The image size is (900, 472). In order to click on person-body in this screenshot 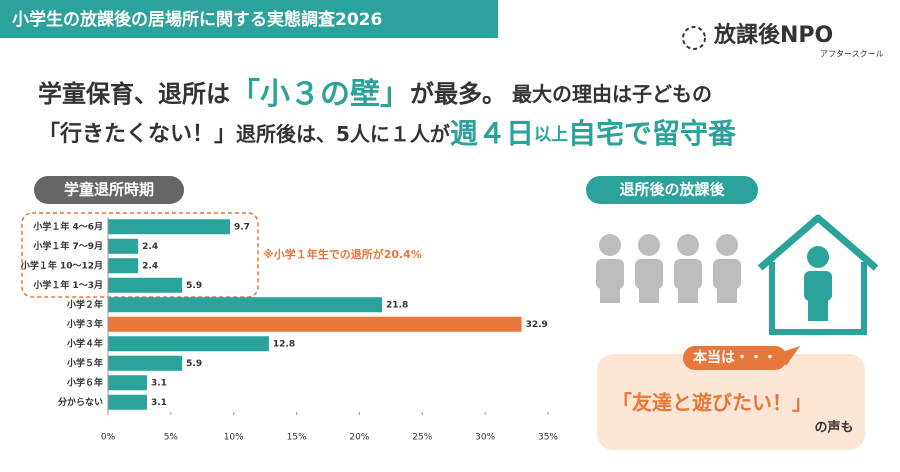, I will do `click(818, 286)`.